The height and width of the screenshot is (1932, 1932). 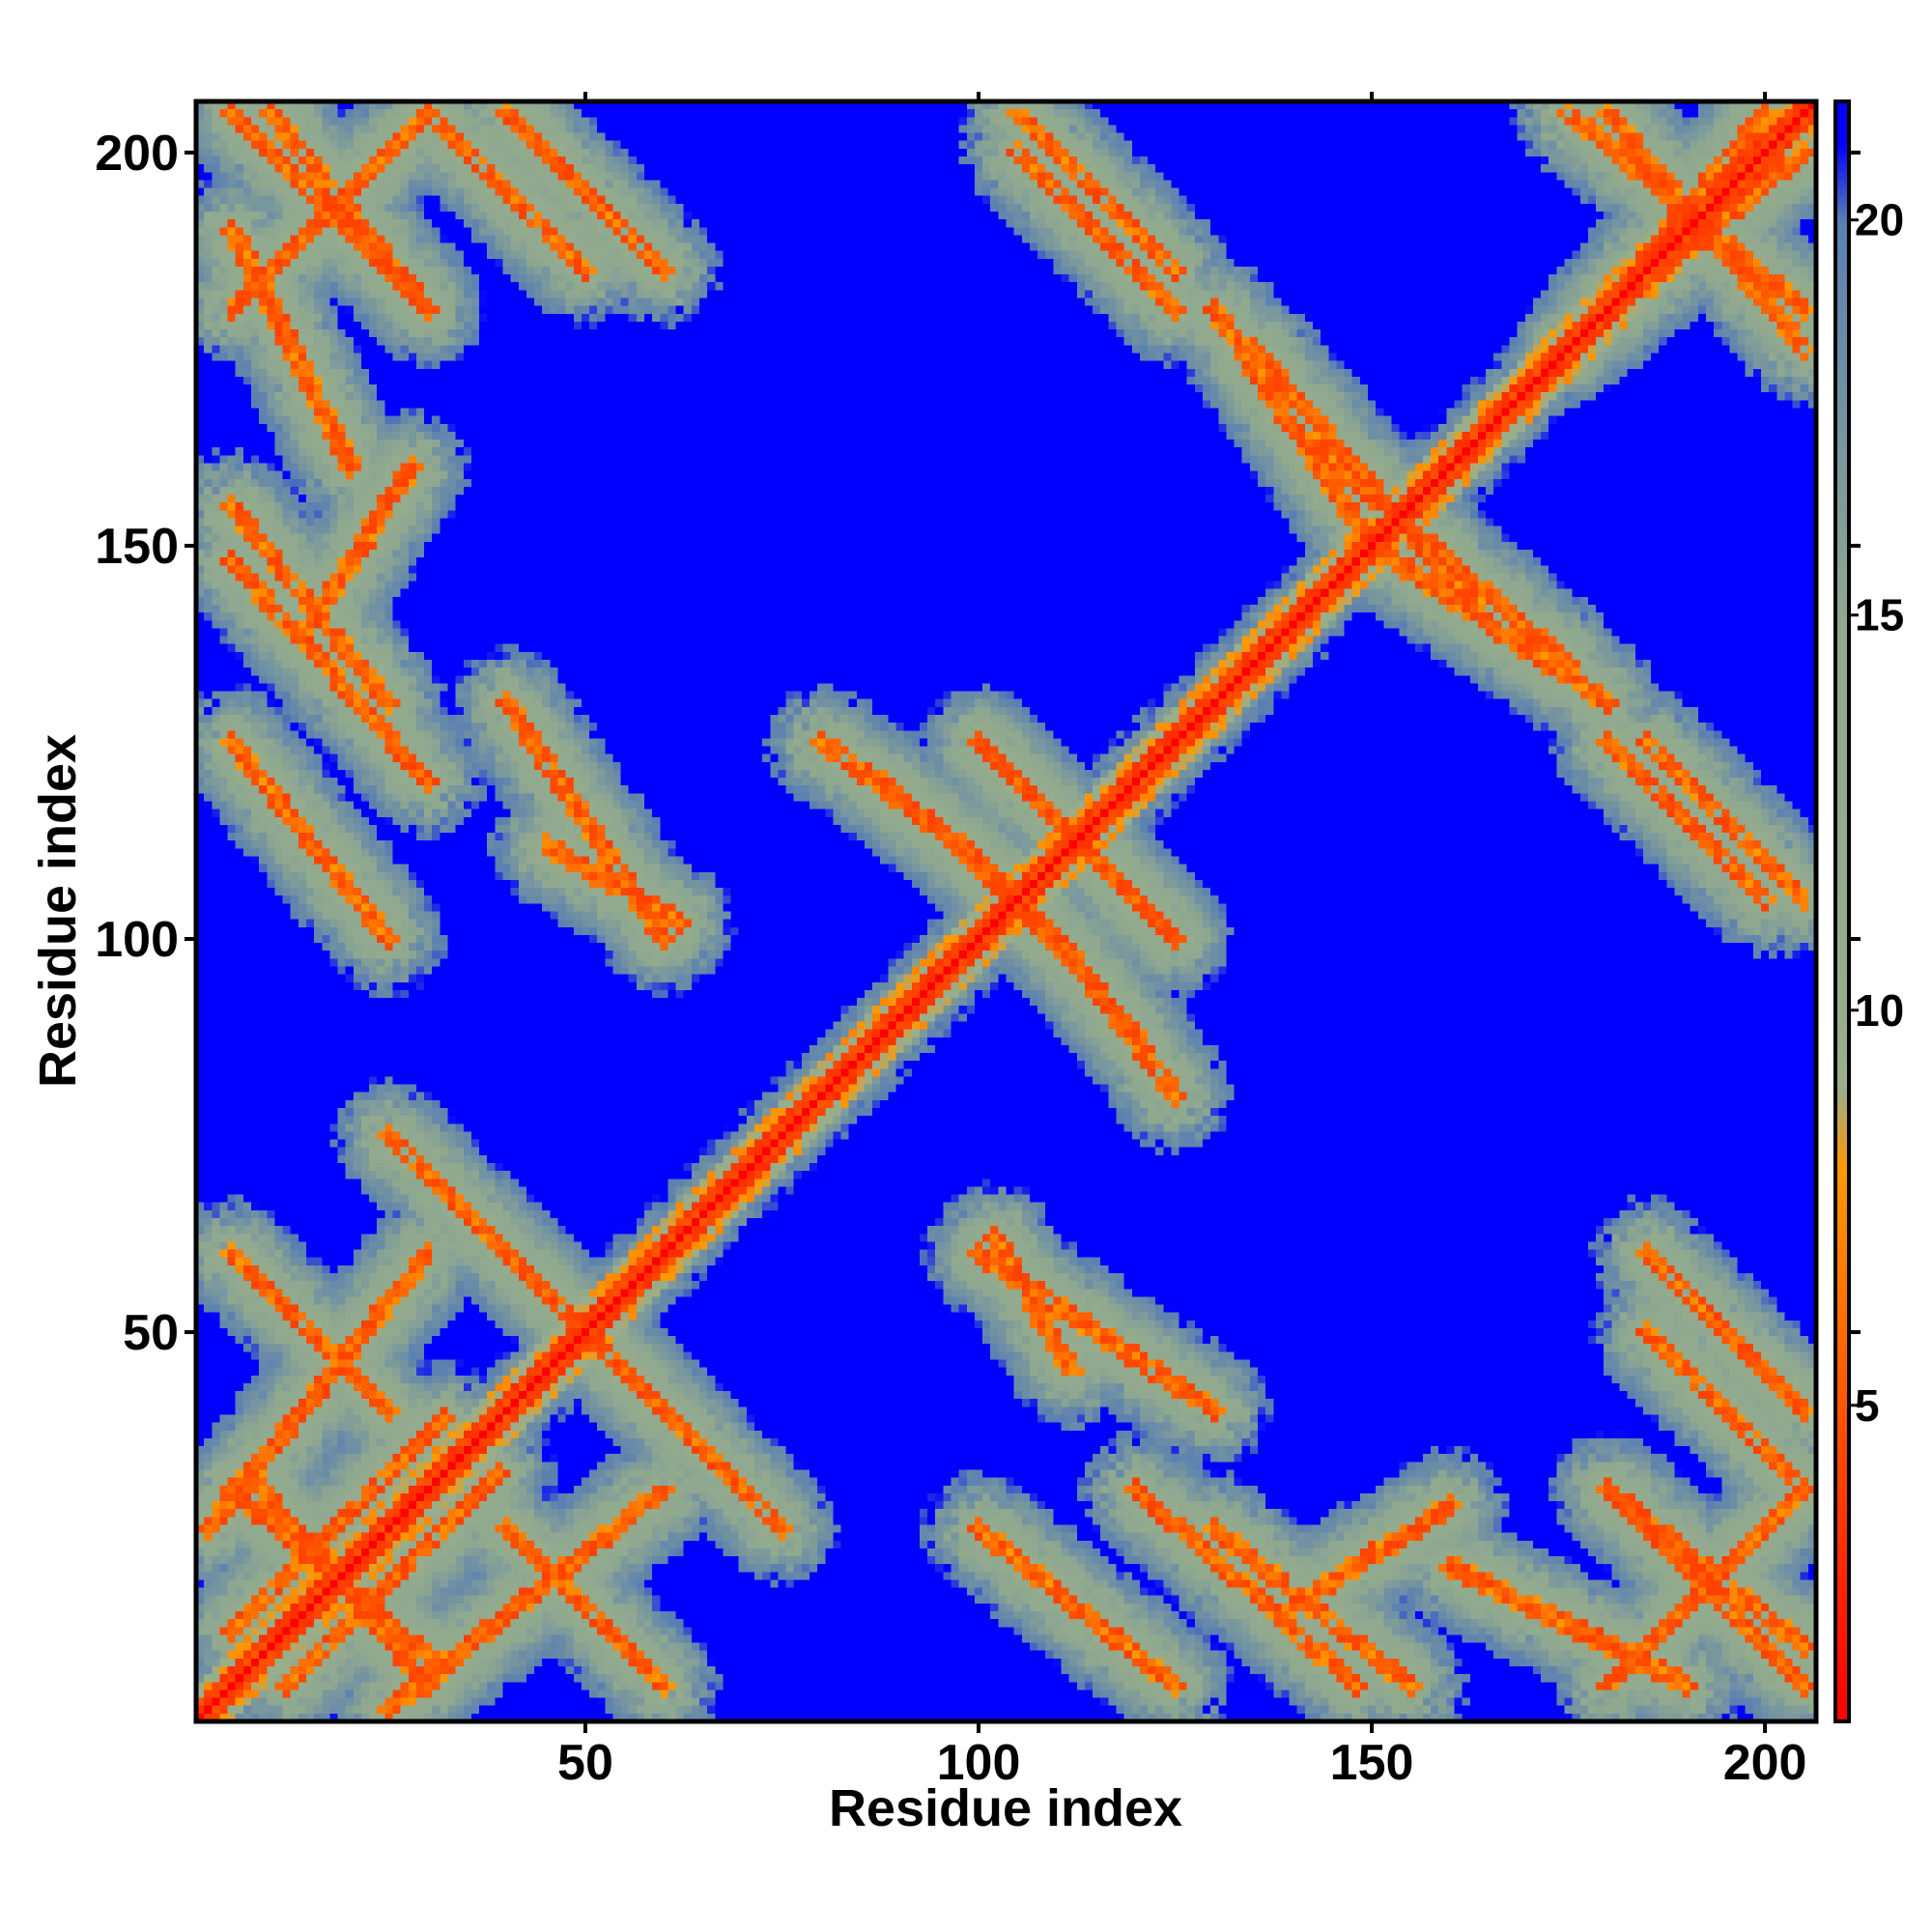 I want to click on colorbar-ticks: 5 10 15 20, so click(x=1876, y=813).